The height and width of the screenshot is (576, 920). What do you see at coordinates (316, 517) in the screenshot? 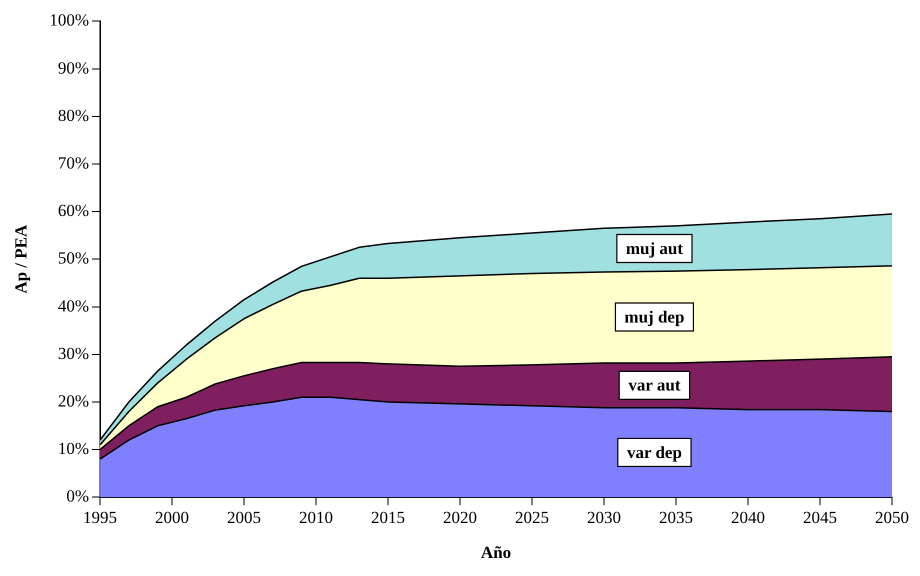
I see `x-tick-label: 2010` at bounding box center [316, 517].